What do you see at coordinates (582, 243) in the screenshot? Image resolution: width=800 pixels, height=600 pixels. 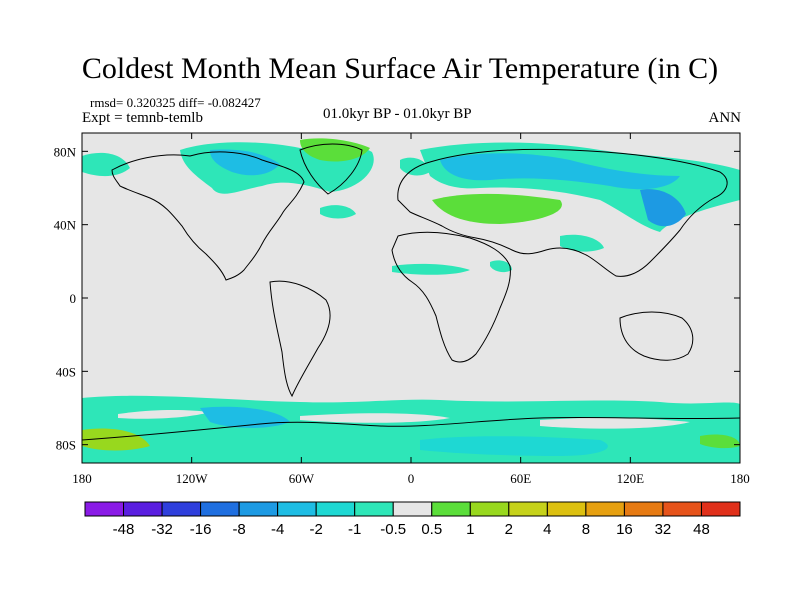 I see `anomaly-region-middle-east` at bounding box center [582, 243].